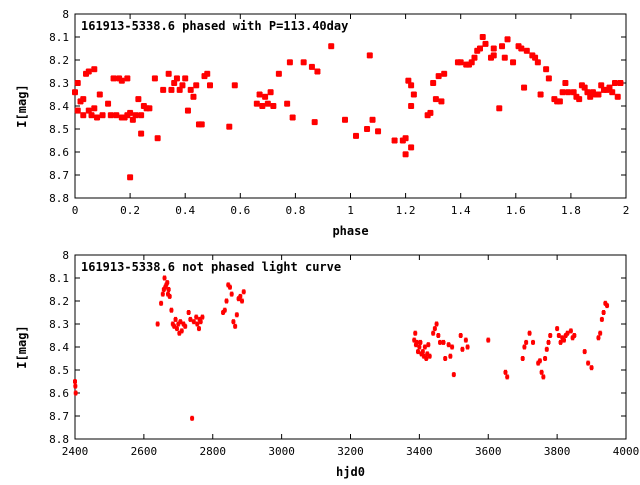 This screenshot has height=485, width=640. What do you see at coordinates (240, 210) in the screenshot?
I see `x-tick-label: 0.6` at bounding box center [240, 210].